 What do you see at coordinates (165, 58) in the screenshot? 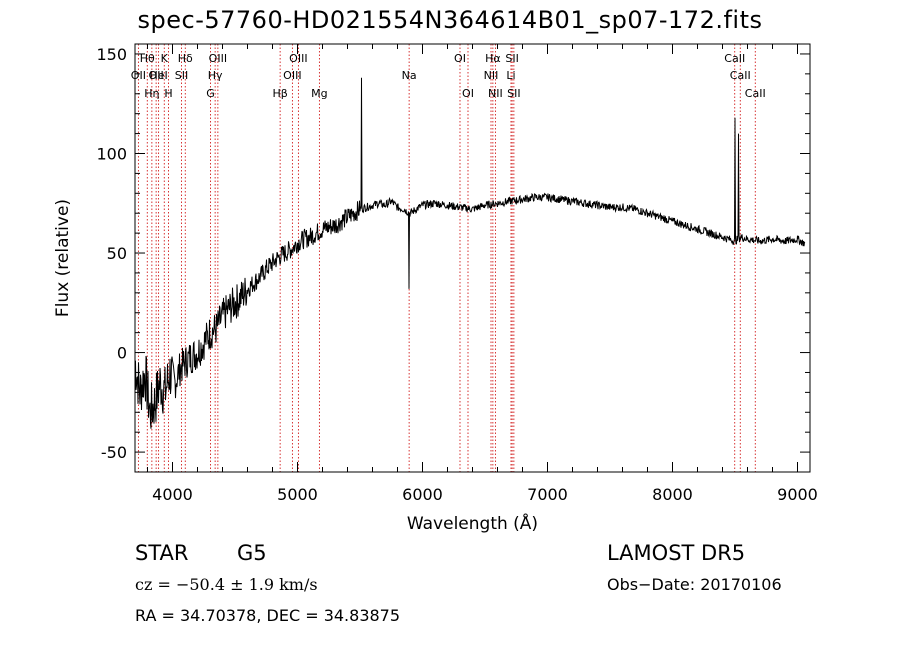
I see `spectral-line-label: K` at bounding box center [165, 58].